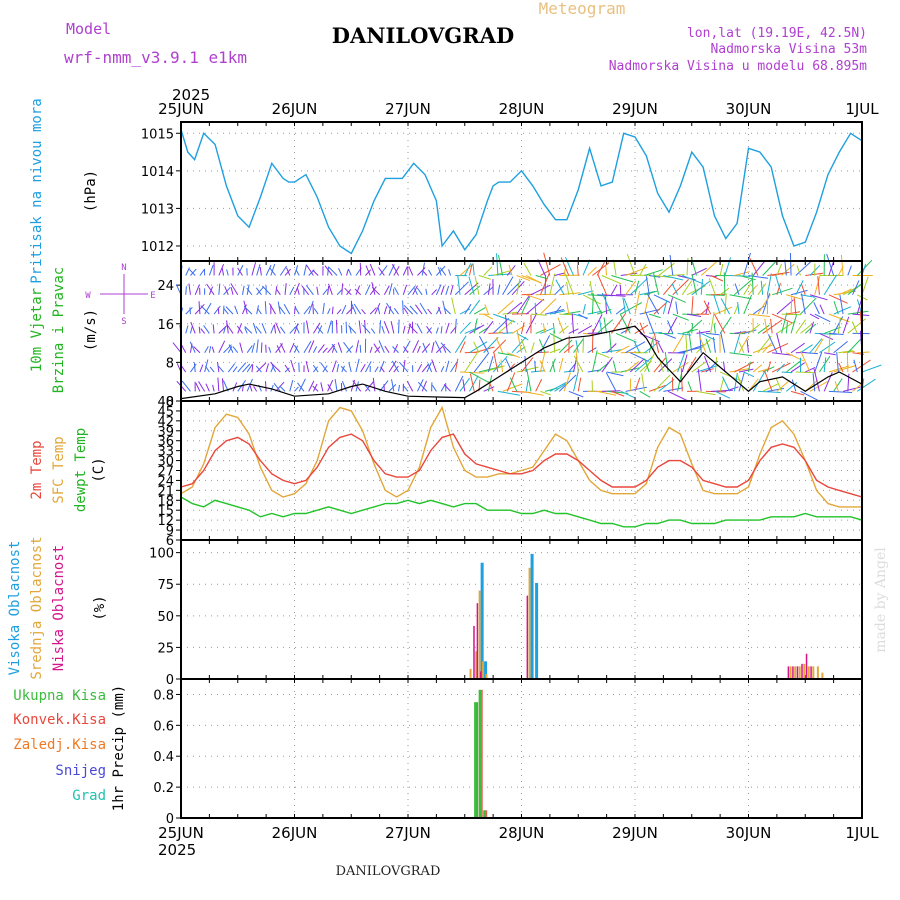 The height and width of the screenshot is (900, 900). What do you see at coordinates (165, 422) in the screenshot?
I see `temp-ytick-label: 42` at bounding box center [165, 422].